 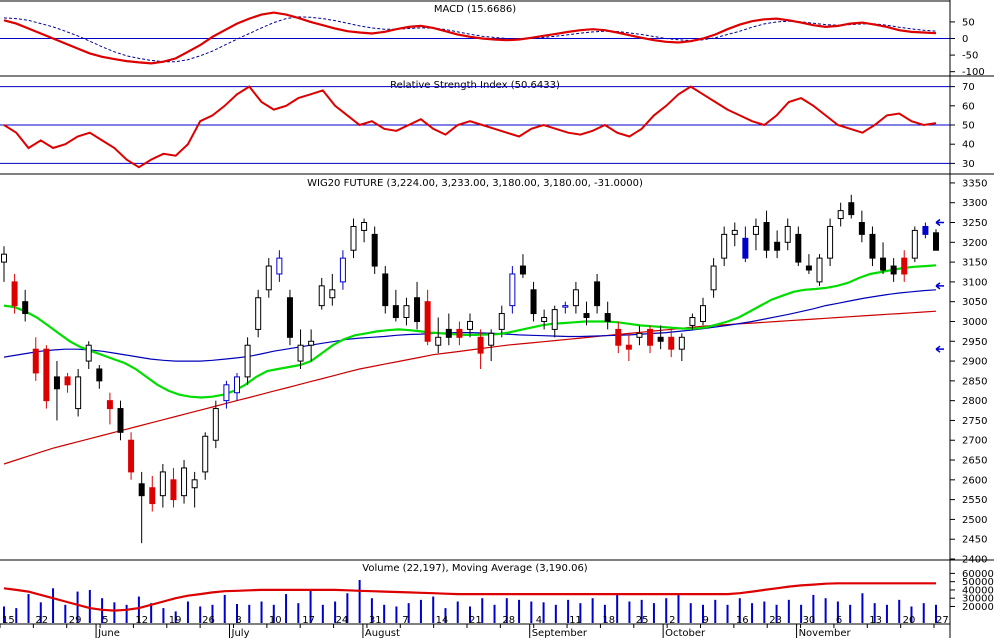 I want to click on rsi-panel: 70 60 50 40 30, so click(x=487, y=126).